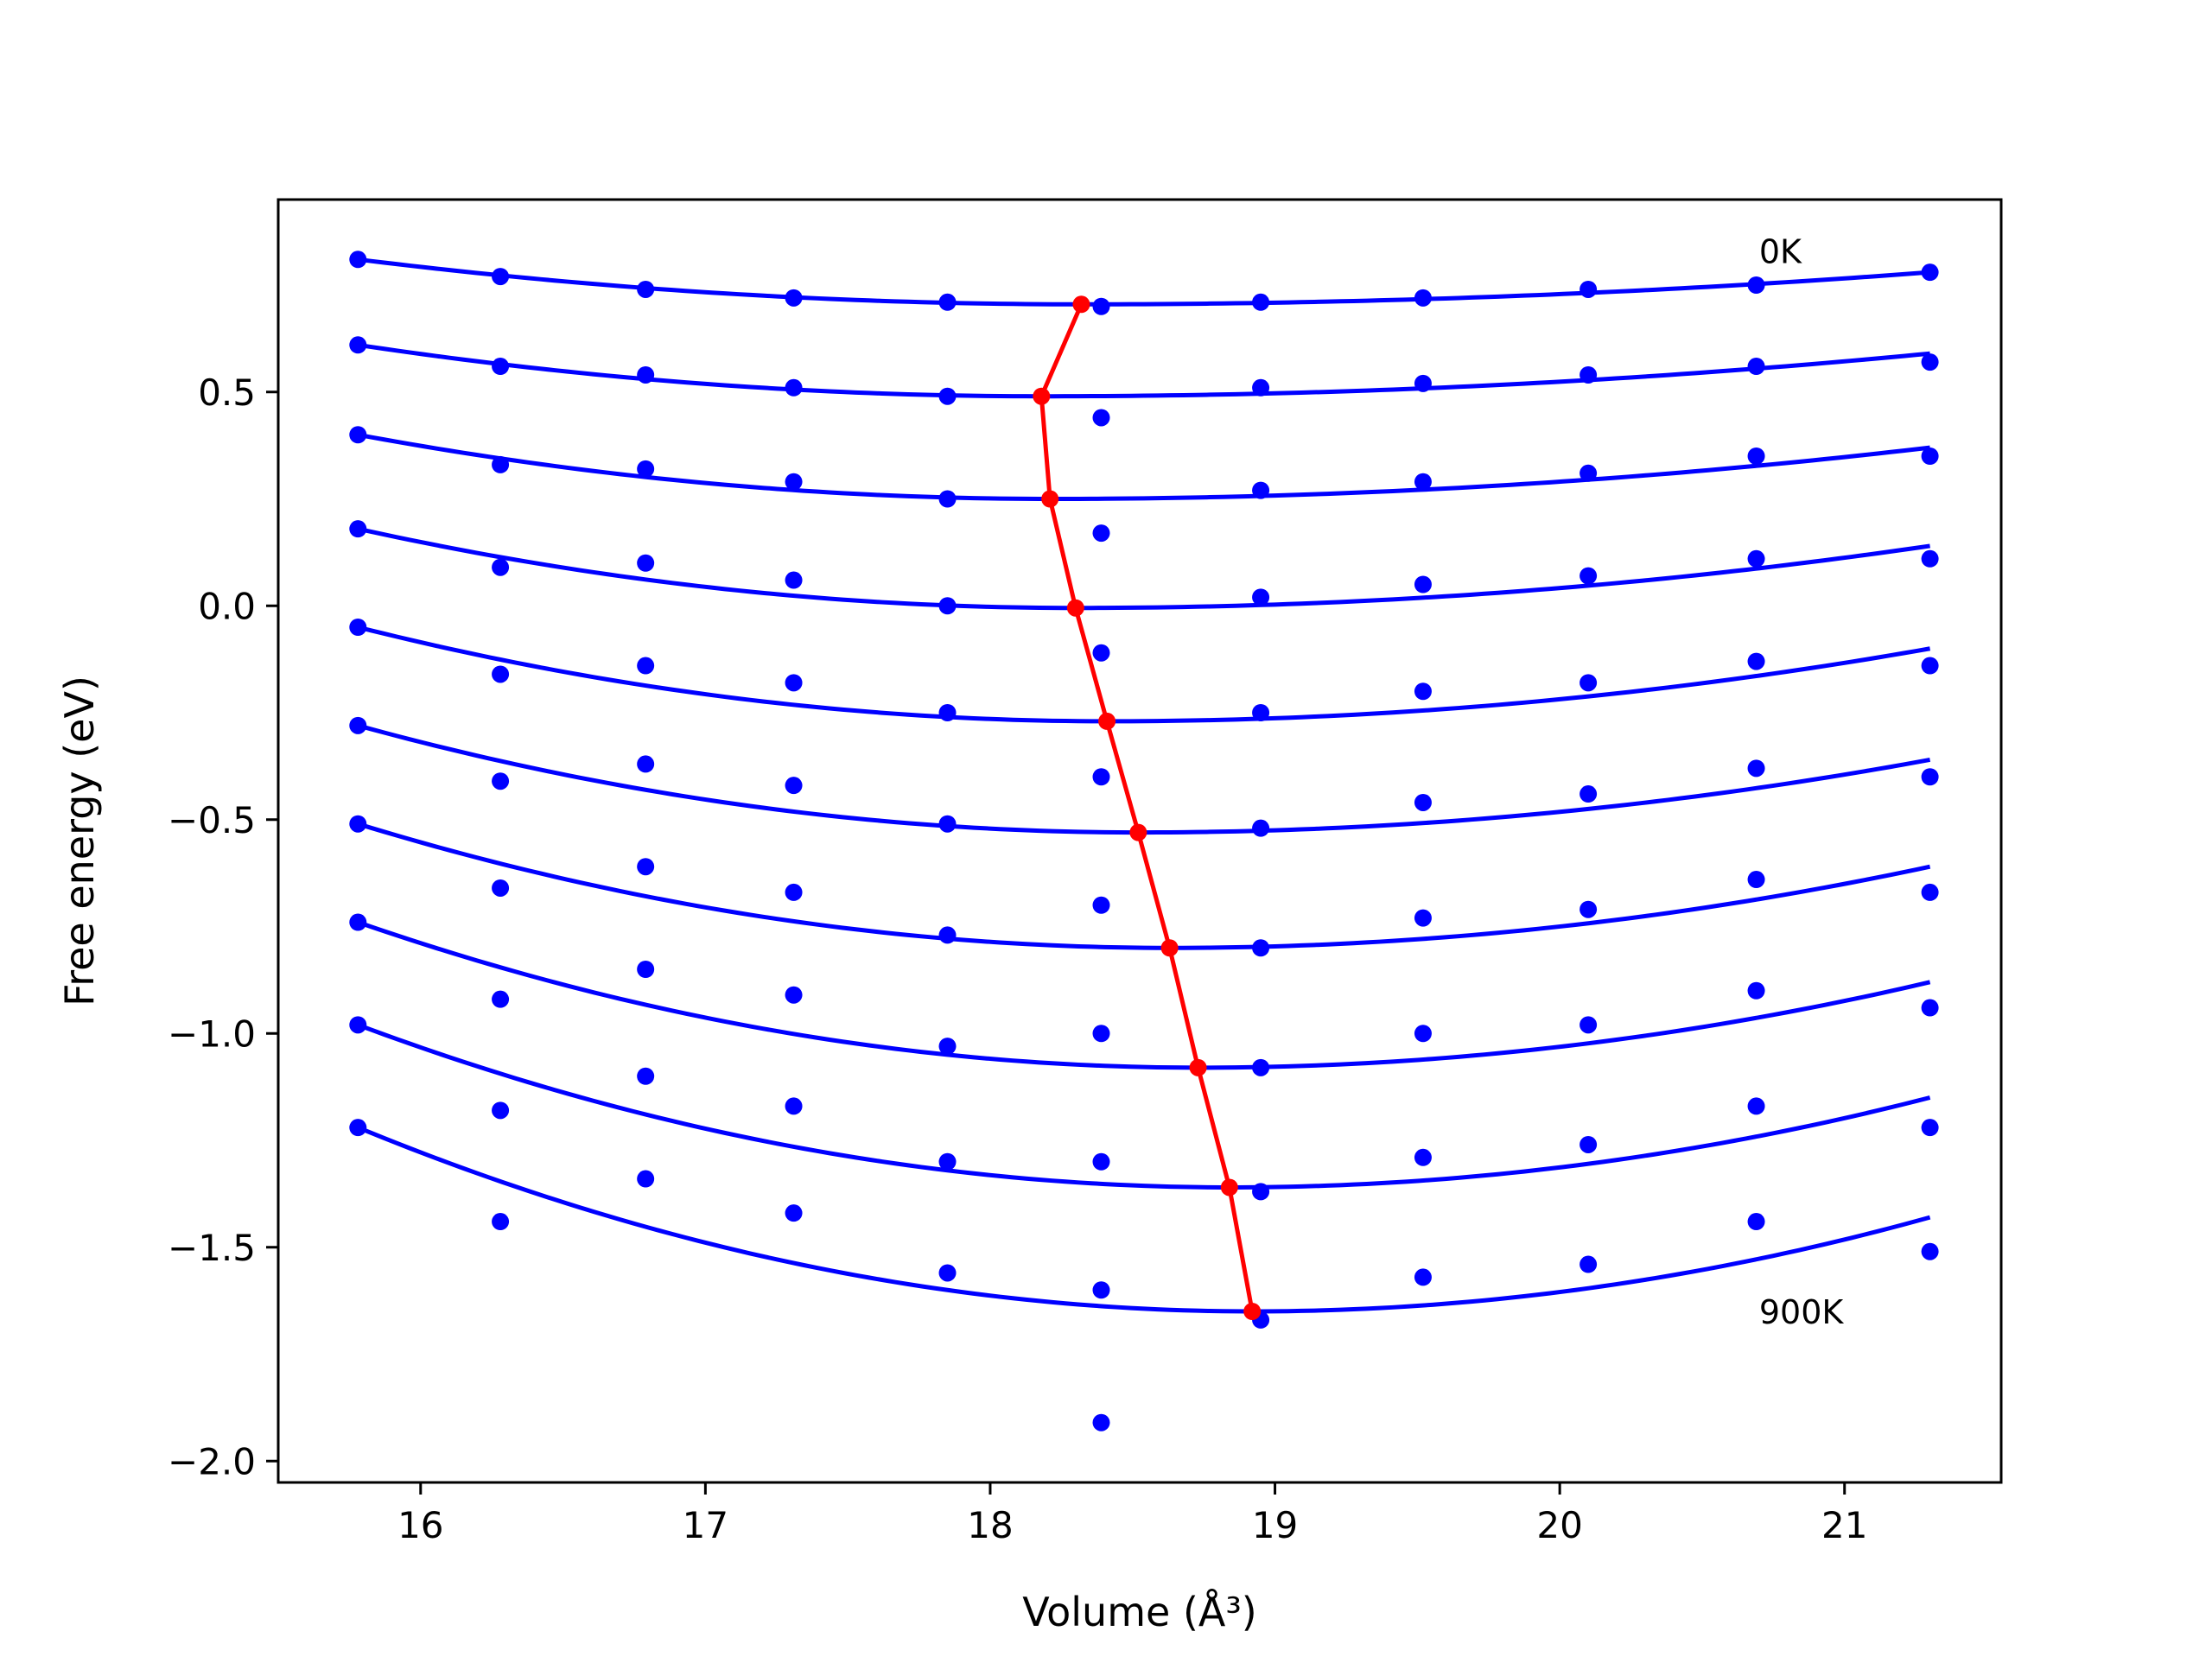 The image size is (2212, 1663). What do you see at coordinates (990, 1525) in the screenshot?
I see `x-tick-label: 18` at bounding box center [990, 1525].